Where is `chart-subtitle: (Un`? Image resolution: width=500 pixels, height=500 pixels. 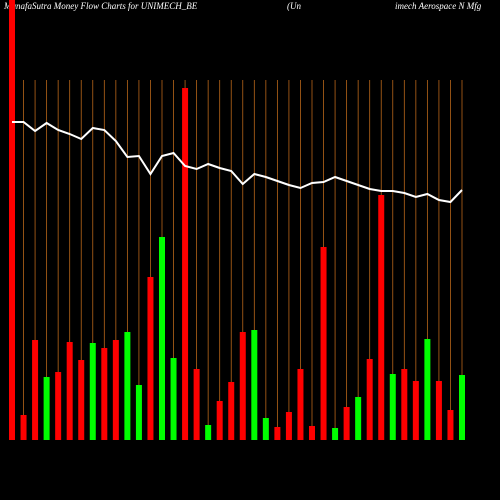 chart-subtitle: (Un is located at coordinates (294, 6).